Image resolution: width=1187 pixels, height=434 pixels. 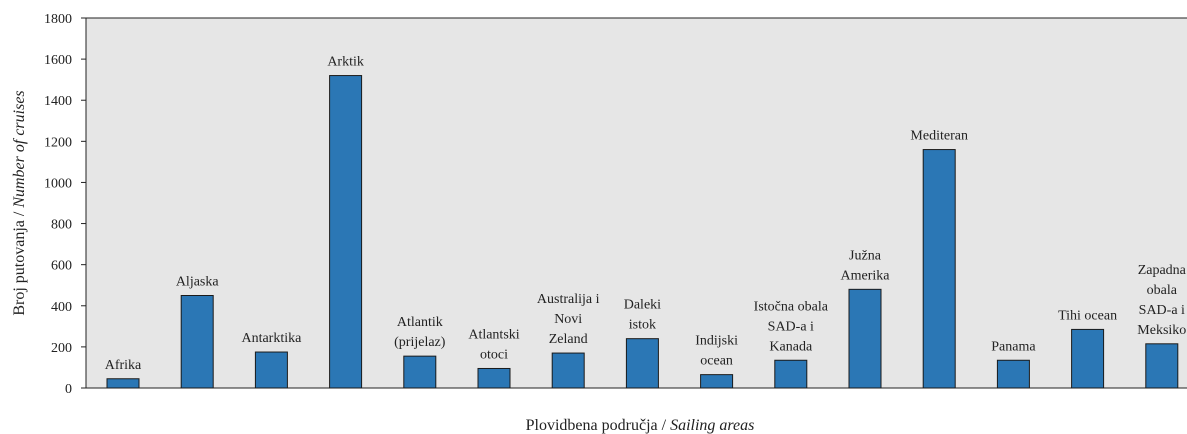 I want to click on category-label-line: Australija i, so click(x=568, y=299).